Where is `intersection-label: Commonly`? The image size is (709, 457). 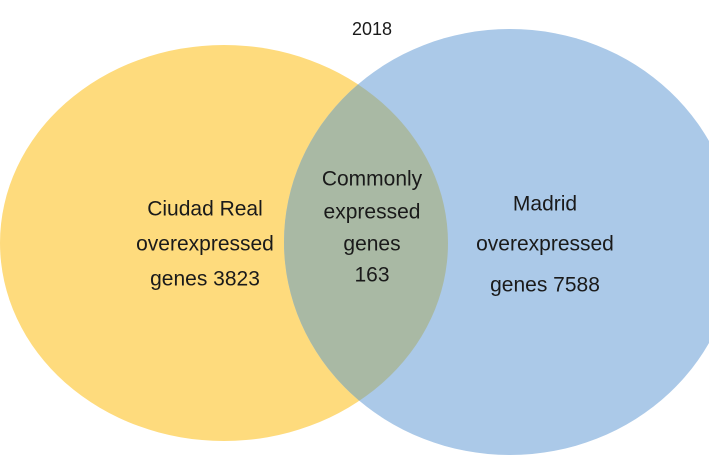
intersection-label: Commonly is located at coordinates (372, 179).